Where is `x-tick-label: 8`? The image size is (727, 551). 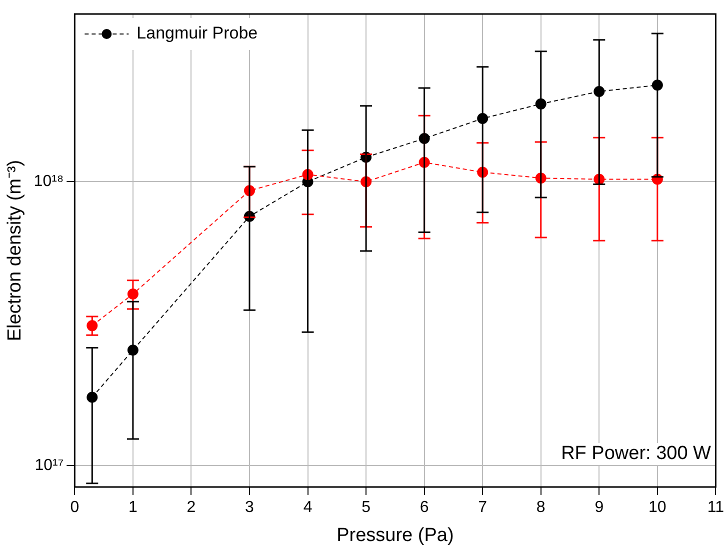
x-tick-label: 8 is located at coordinates (541, 507).